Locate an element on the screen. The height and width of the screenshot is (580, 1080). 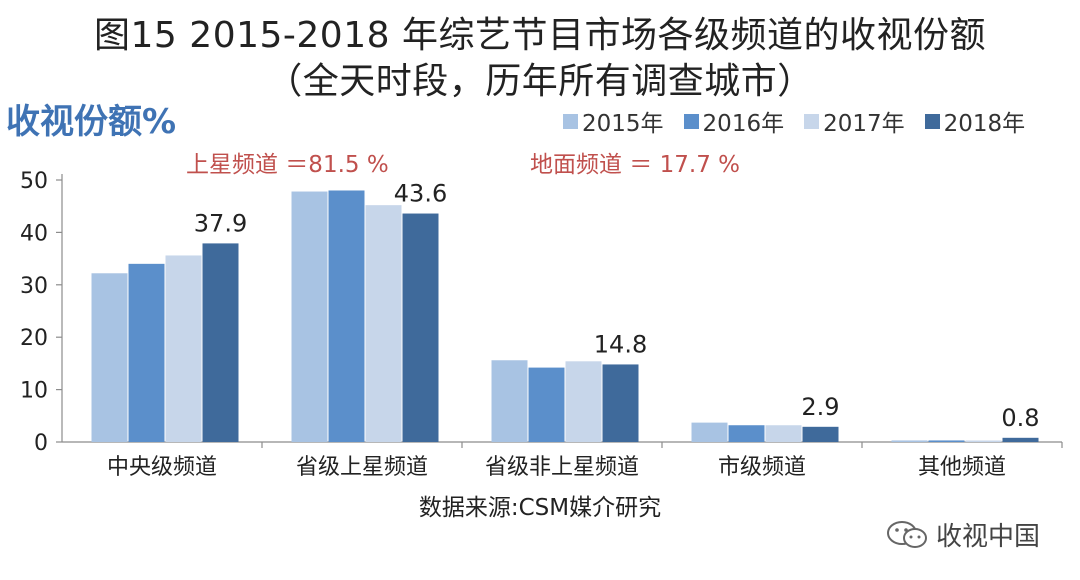
data-label: 0.8 is located at coordinates (1020, 418).